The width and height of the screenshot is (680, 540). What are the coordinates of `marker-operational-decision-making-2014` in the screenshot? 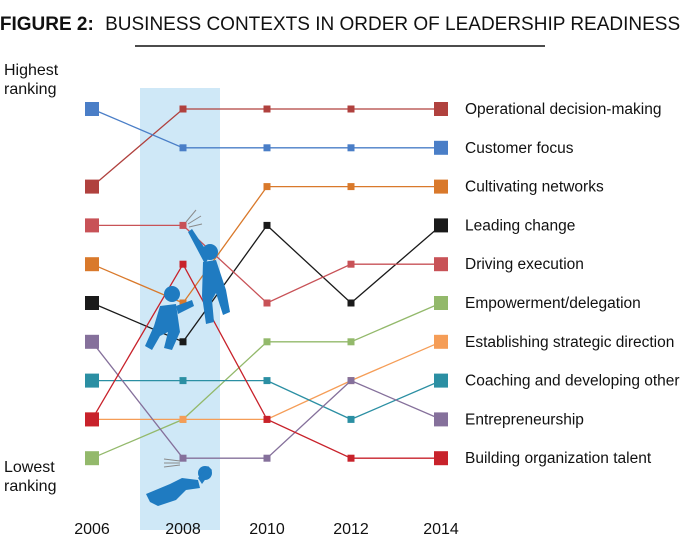 It's located at (441, 109).